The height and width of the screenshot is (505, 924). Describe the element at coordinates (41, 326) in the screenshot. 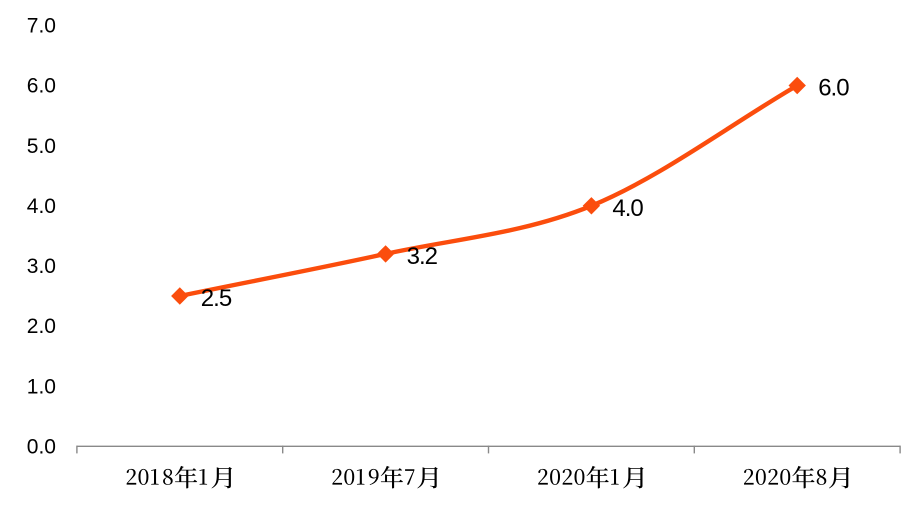

I see `svg-text: 2.0` at that location.